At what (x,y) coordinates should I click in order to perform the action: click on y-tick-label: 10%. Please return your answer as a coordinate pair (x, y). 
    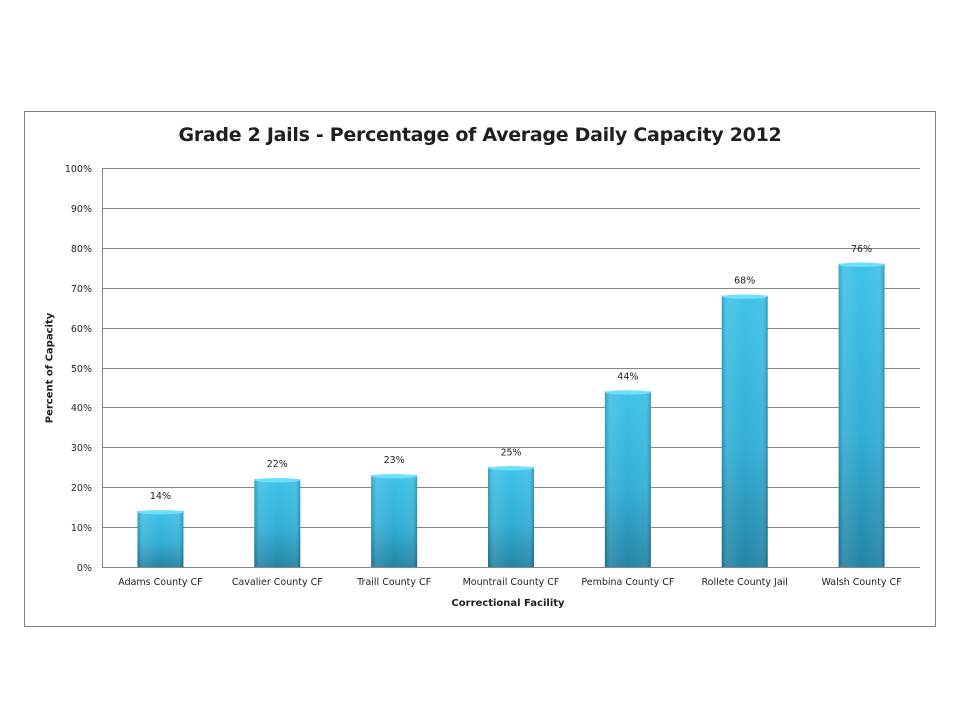
    Looking at the image, I should click on (81, 528).